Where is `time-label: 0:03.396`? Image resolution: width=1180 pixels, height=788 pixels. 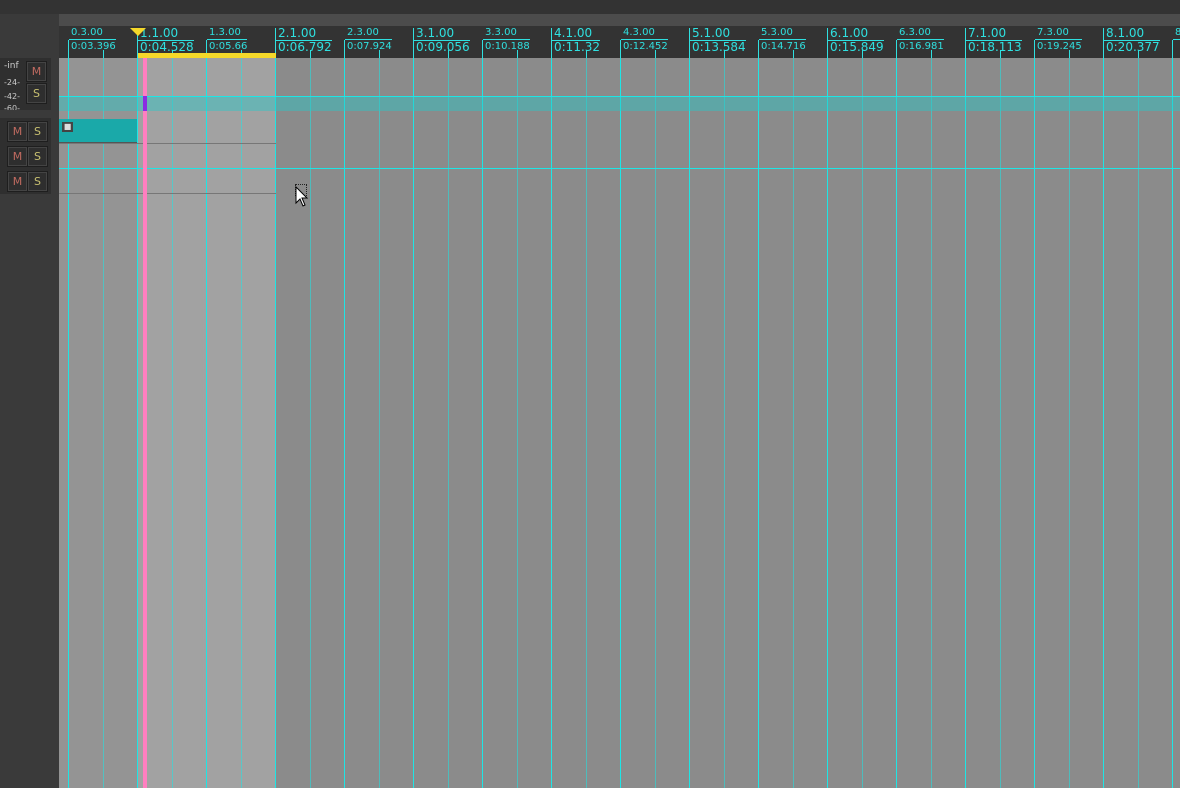
time-label: 0:03.396 is located at coordinates (93, 46).